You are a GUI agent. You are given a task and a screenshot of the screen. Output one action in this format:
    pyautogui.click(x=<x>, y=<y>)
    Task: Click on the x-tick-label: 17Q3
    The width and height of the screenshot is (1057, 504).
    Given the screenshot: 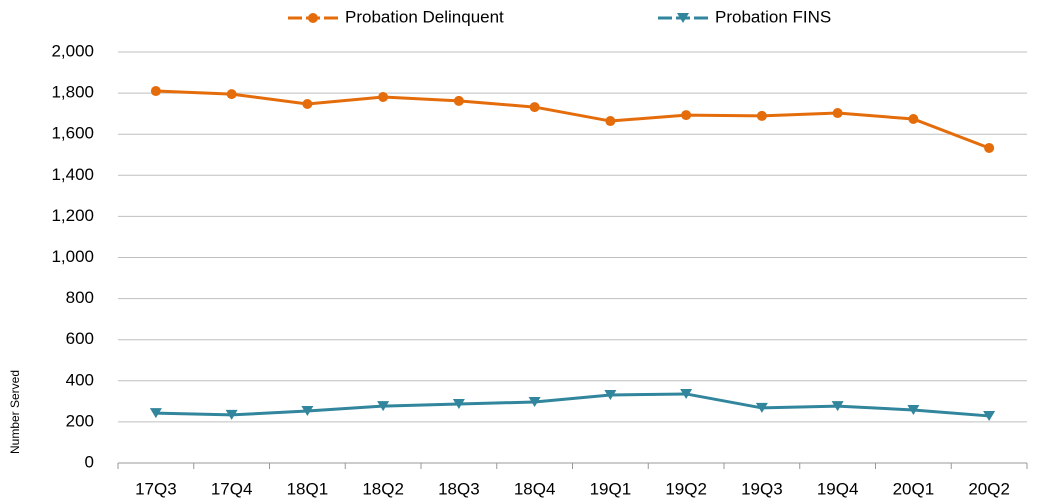 What is the action you would take?
    pyautogui.click(x=156, y=488)
    